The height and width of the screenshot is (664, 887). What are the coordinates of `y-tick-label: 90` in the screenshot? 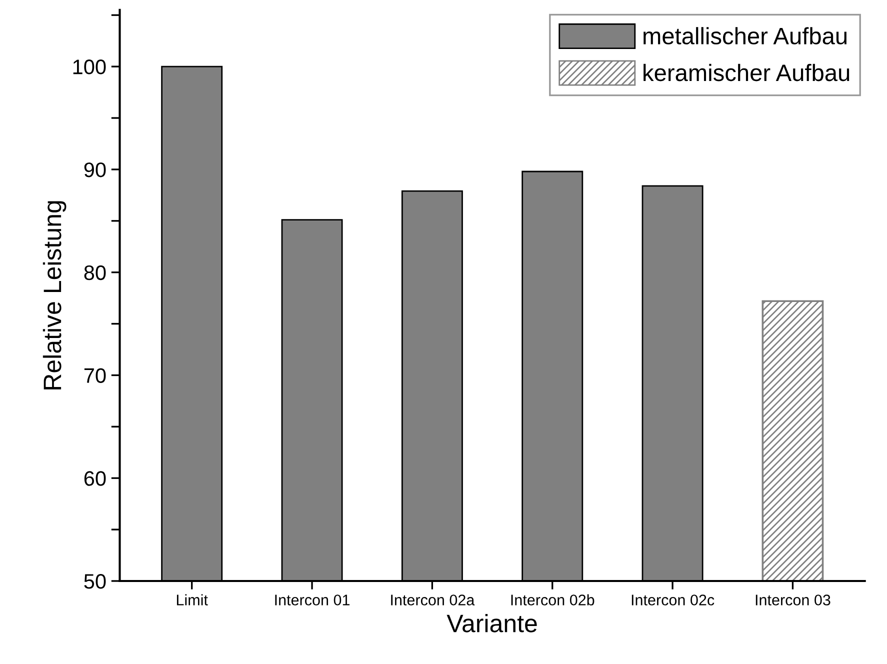 It's located at (95, 170).